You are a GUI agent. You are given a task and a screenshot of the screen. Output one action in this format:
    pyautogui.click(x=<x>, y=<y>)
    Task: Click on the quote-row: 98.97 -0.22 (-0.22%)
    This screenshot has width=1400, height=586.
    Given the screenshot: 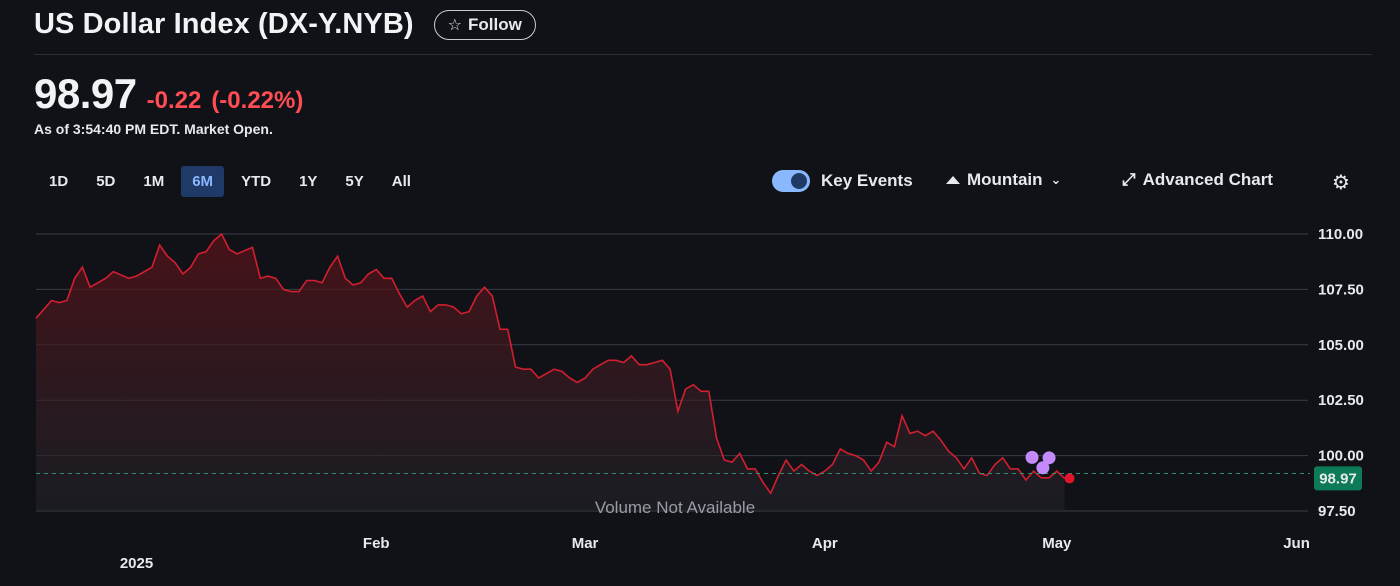 What is the action you would take?
    pyautogui.click(x=168, y=94)
    